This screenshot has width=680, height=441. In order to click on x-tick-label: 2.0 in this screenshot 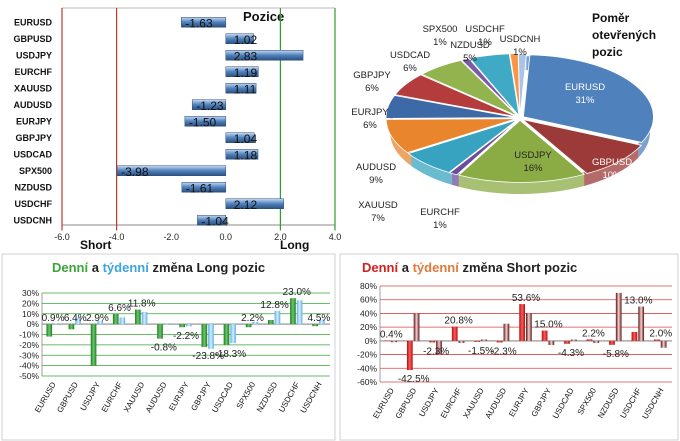, I will do `click(280, 237)`.